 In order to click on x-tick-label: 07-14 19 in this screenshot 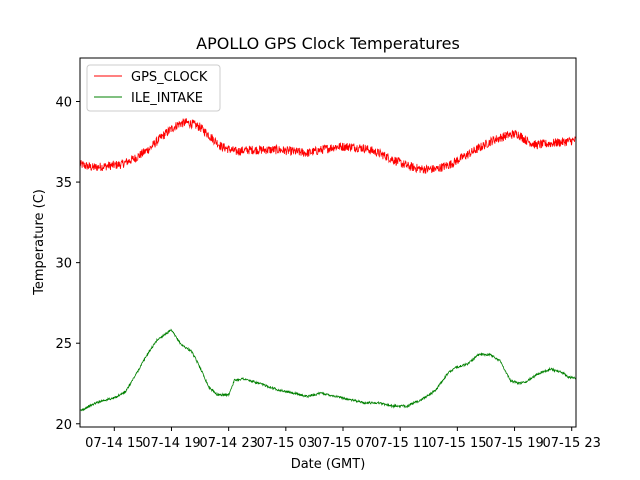, I will do `click(171, 443)`.